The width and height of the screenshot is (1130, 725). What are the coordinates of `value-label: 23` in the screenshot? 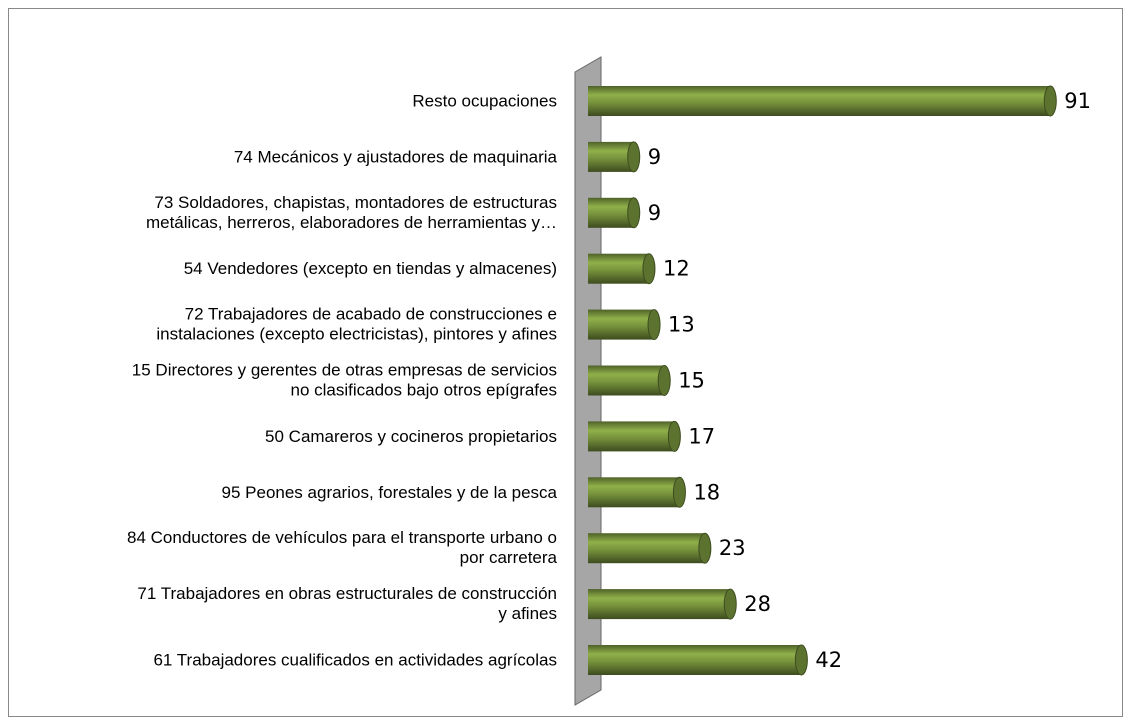 It's located at (732, 548).